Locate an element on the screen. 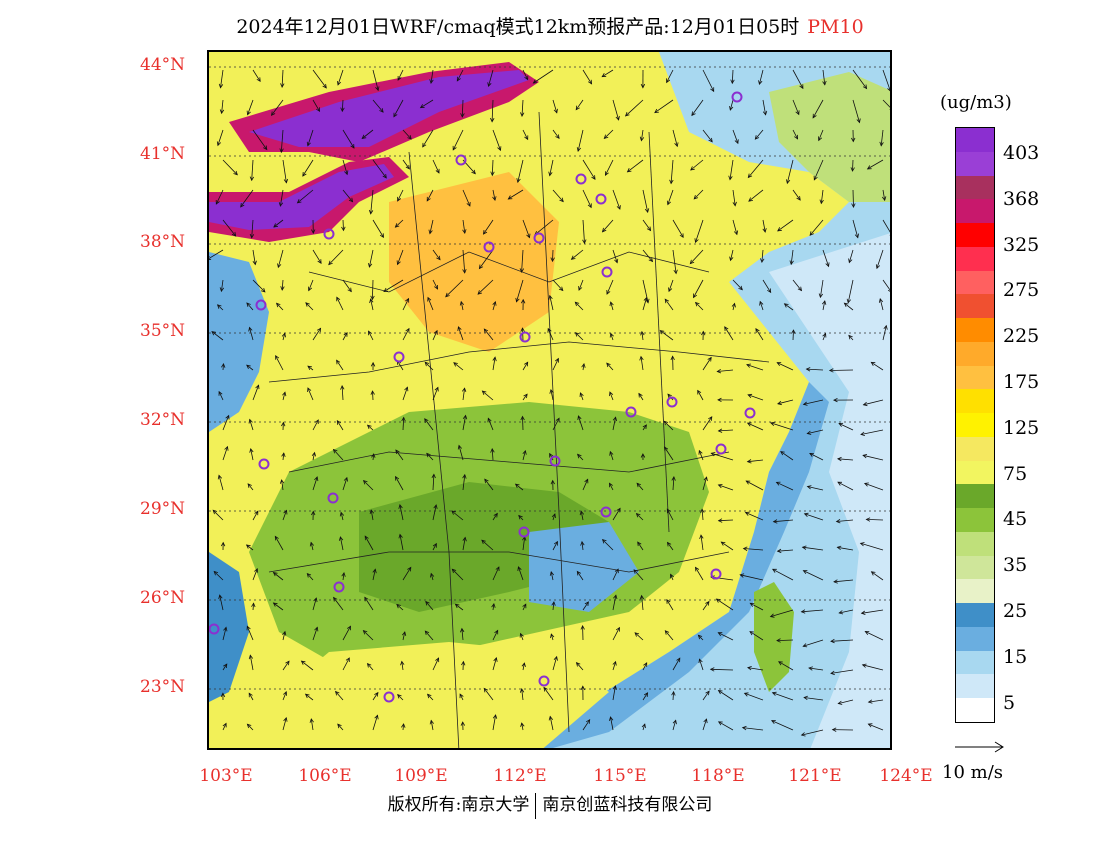 The height and width of the screenshot is (850, 1100). pollution-core-north is located at coordinates (389, 108).